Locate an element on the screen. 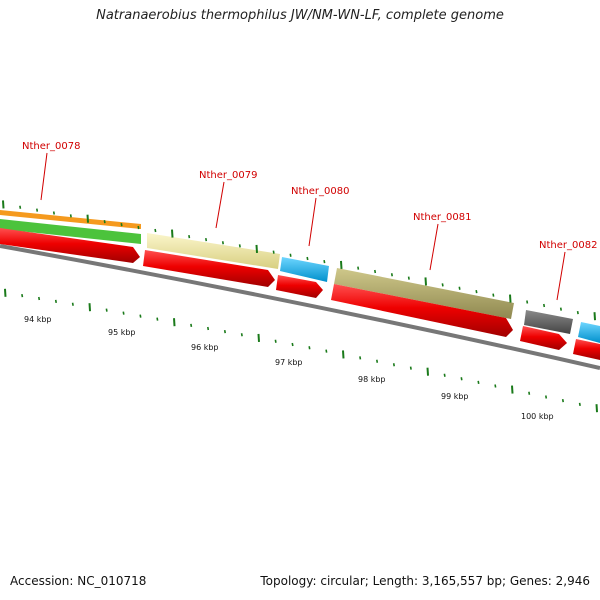  dark-gray-feature is located at coordinates (548, 322).